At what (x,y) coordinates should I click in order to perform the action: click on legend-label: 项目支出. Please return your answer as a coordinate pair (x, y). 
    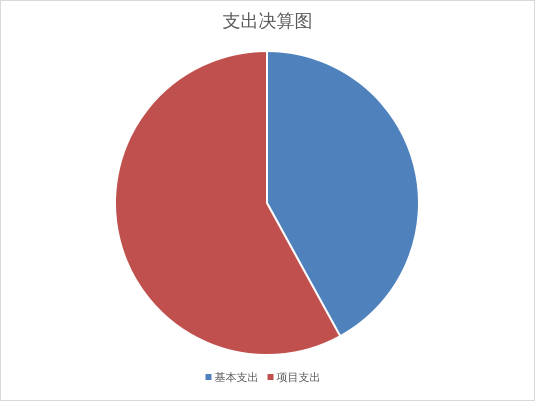
    Looking at the image, I should click on (298, 377).